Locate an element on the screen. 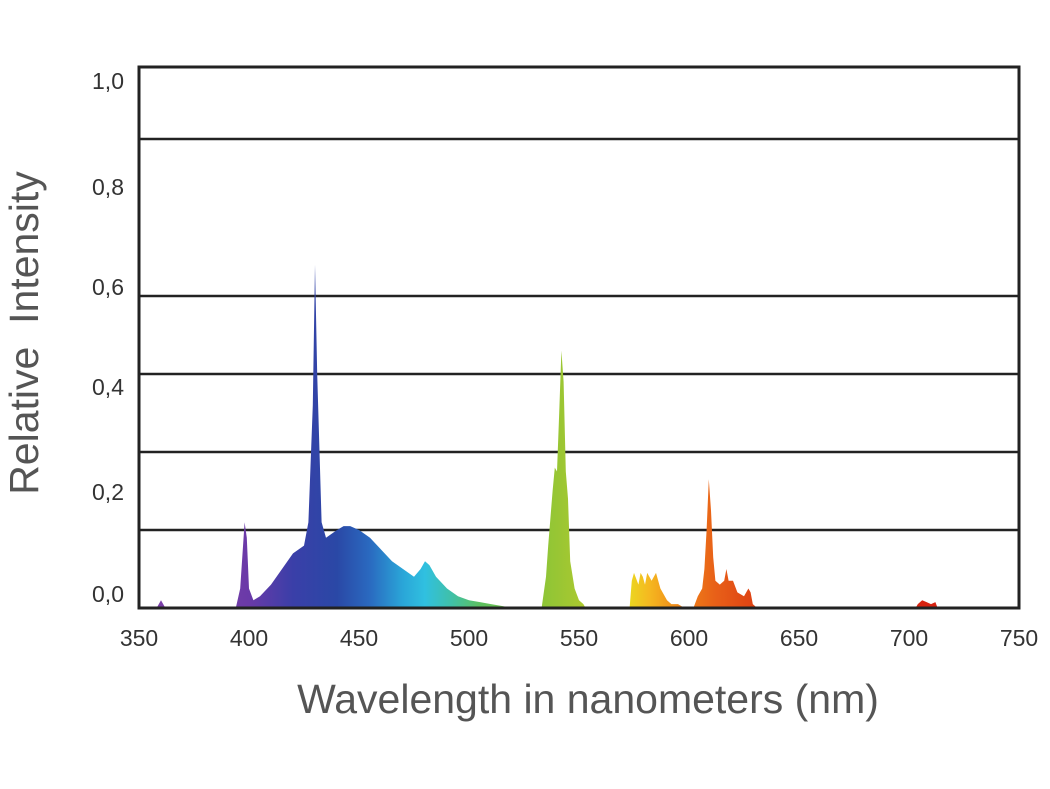 The width and height of the screenshot is (1050, 789). y-tick-label: 0,8 is located at coordinates (108, 187).